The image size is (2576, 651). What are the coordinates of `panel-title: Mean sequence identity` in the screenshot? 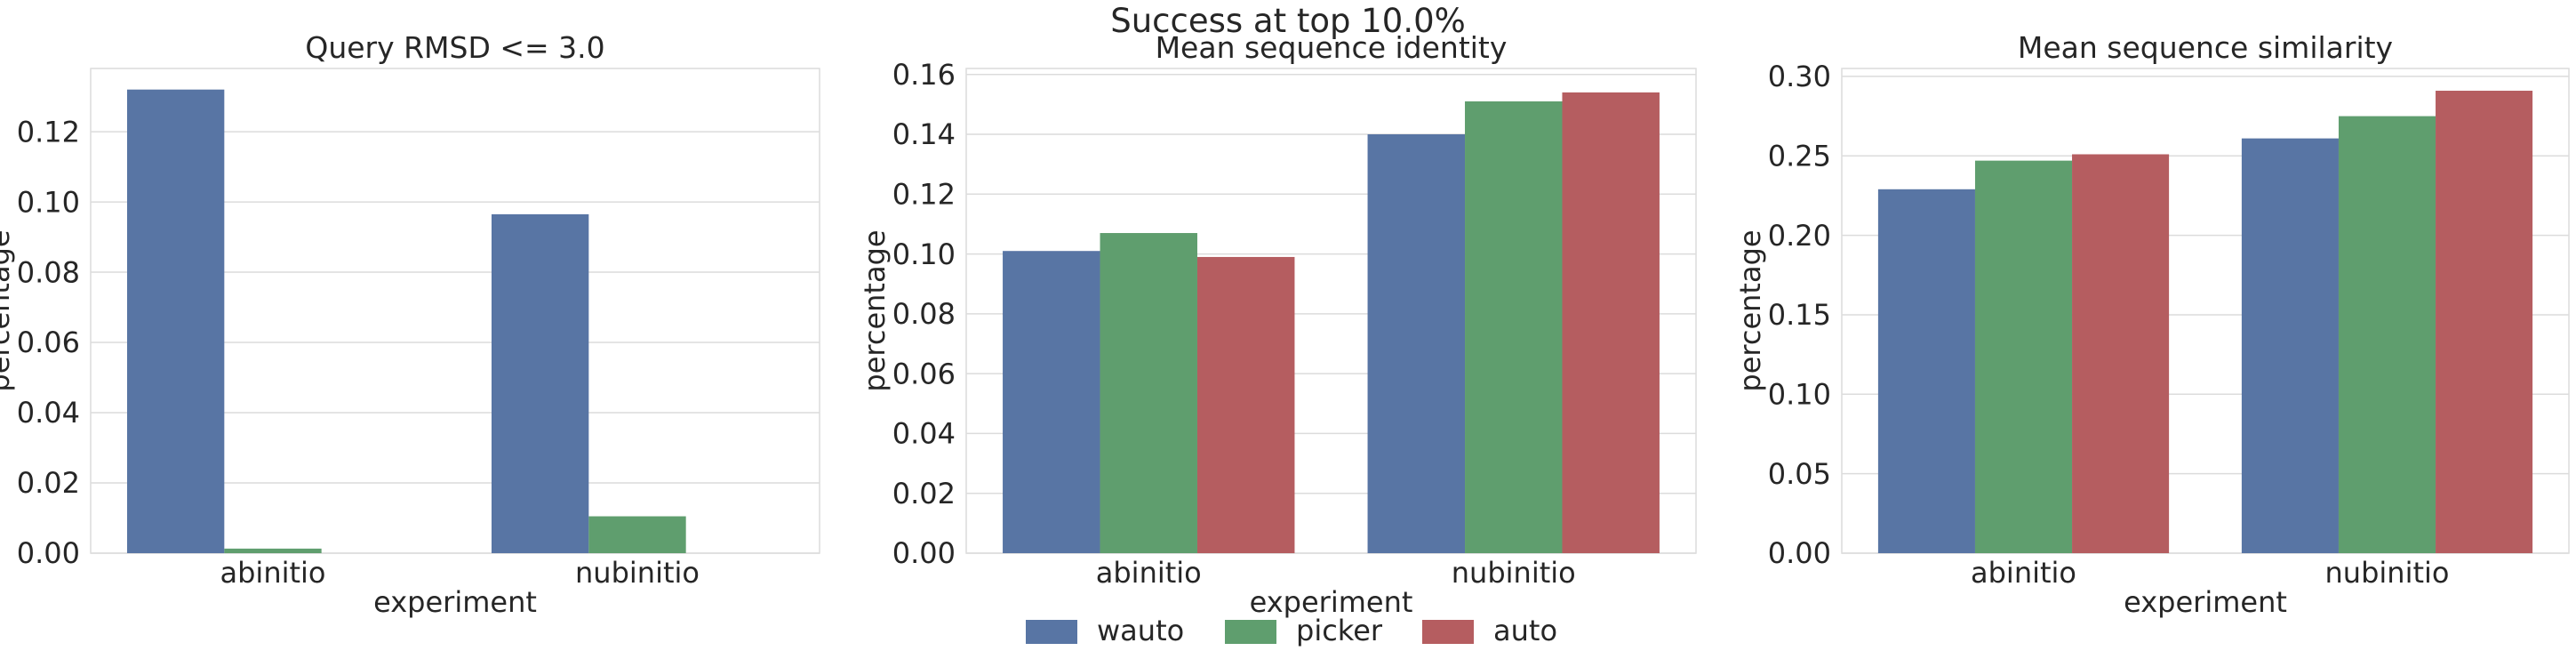 It's located at (1332, 48).